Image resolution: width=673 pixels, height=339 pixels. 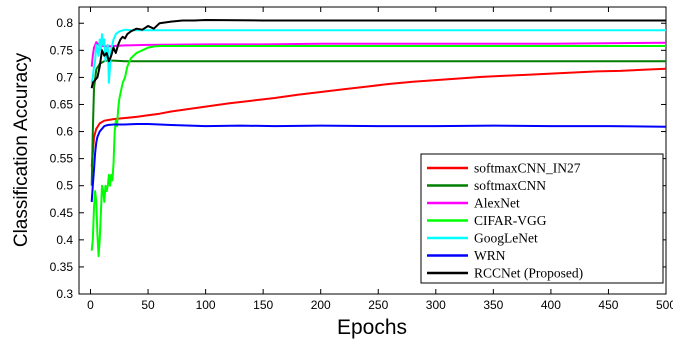 I want to click on x-tick-label: 100, so click(x=206, y=305).